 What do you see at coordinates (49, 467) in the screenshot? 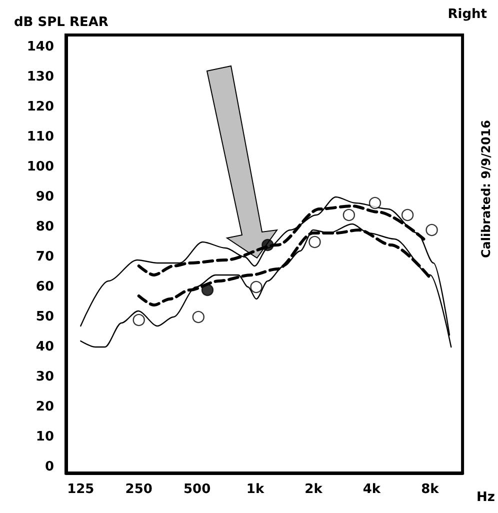
I see `y-tick-label: 0` at bounding box center [49, 467].